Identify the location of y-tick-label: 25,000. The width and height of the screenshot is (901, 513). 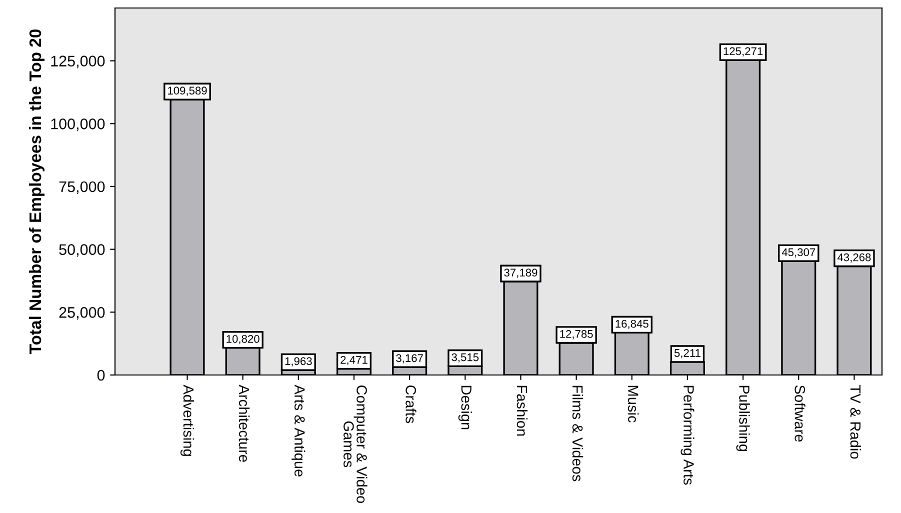
(82, 313).